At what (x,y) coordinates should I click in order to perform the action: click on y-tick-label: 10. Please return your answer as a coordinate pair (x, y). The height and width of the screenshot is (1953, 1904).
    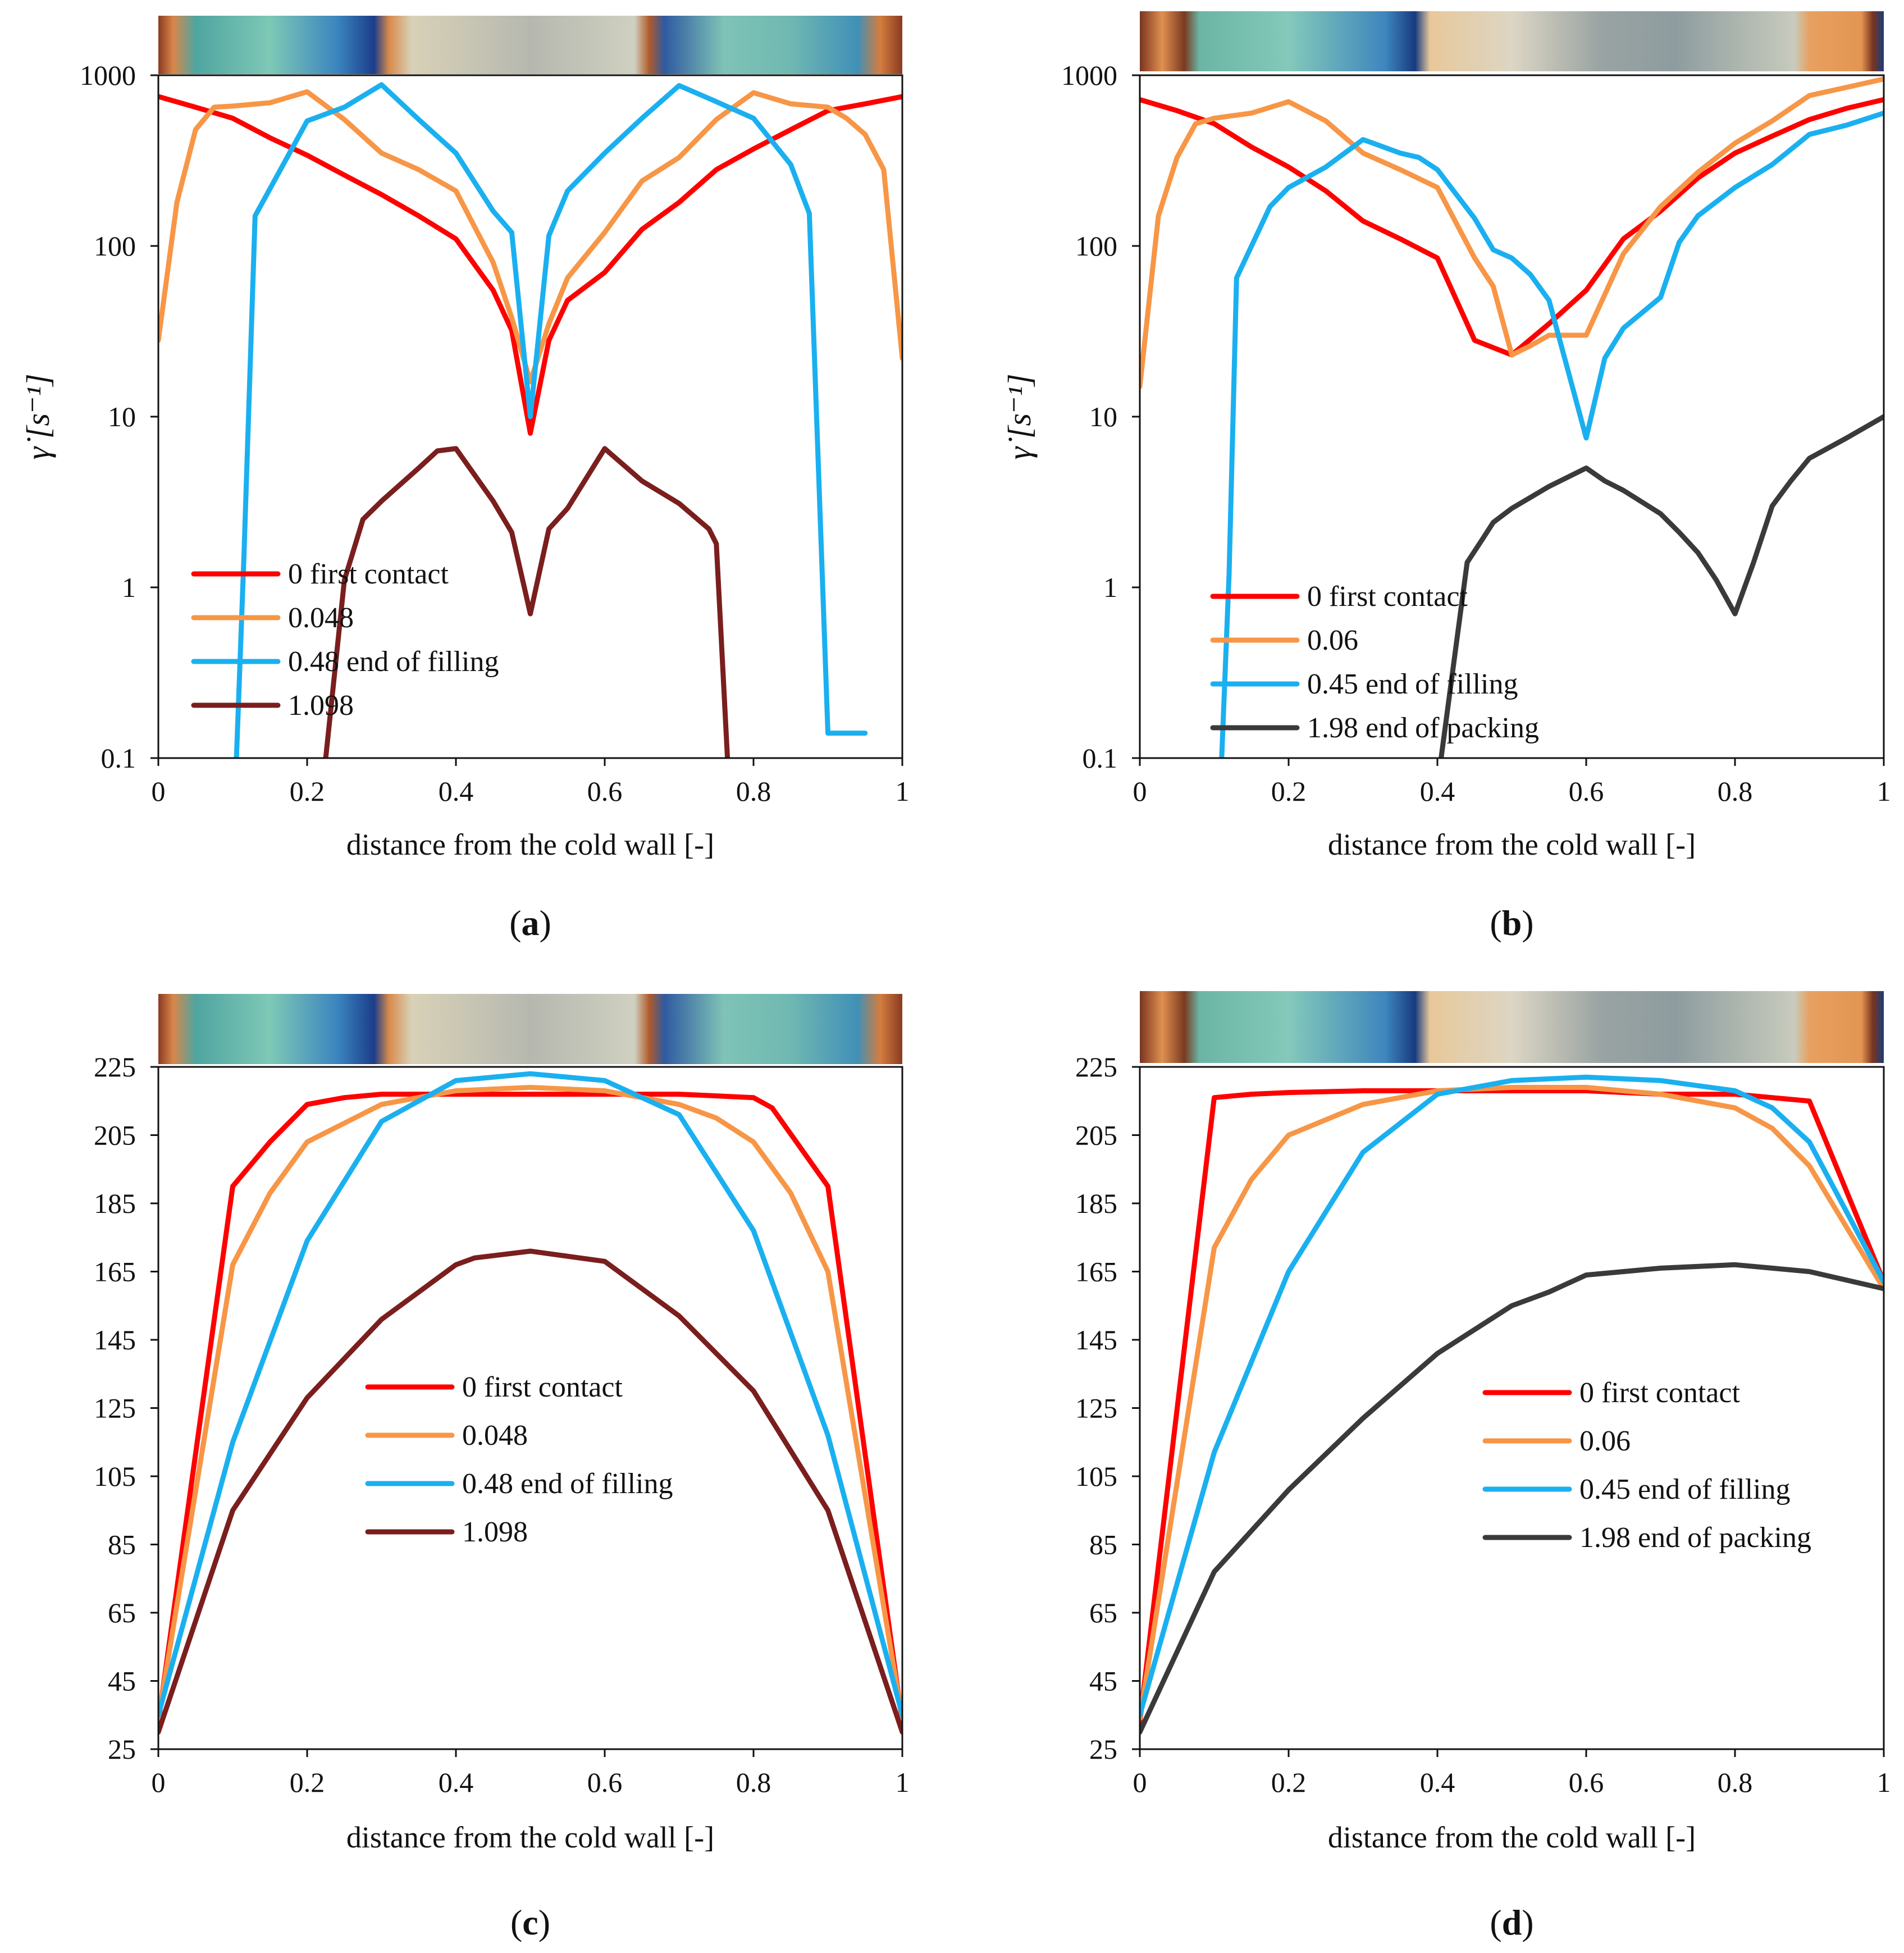
    Looking at the image, I should click on (122, 416).